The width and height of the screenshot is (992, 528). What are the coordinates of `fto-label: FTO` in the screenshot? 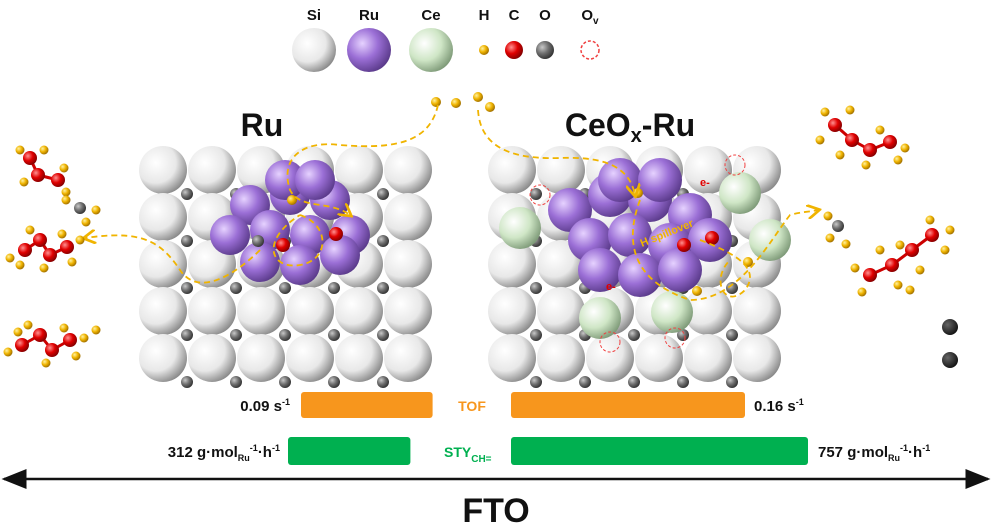 It's located at (495, 510).